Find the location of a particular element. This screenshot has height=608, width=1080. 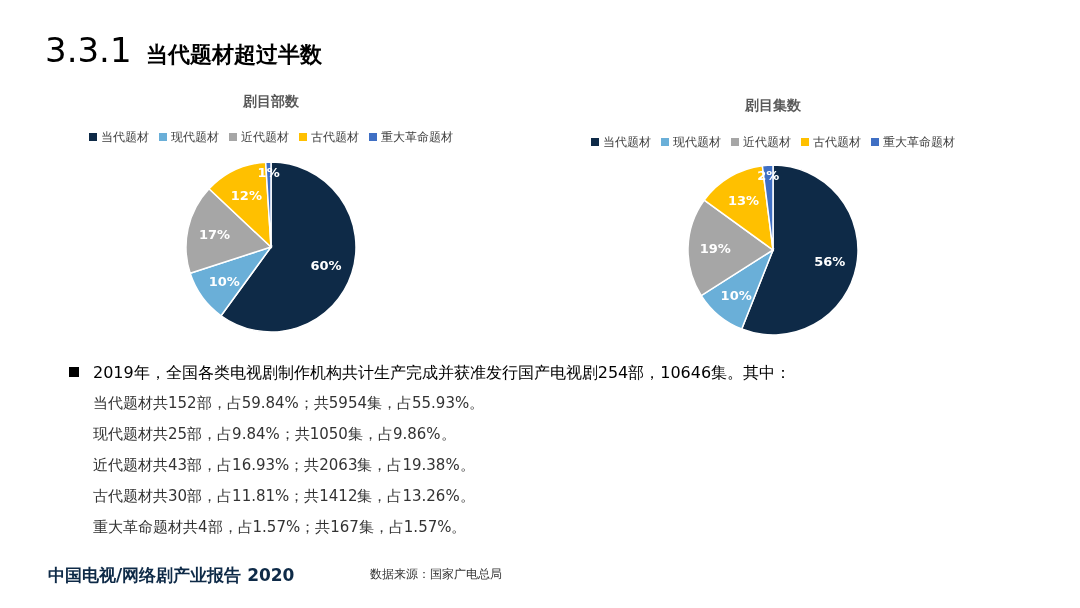

data-label: 2% is located at coordinates (768, 176).